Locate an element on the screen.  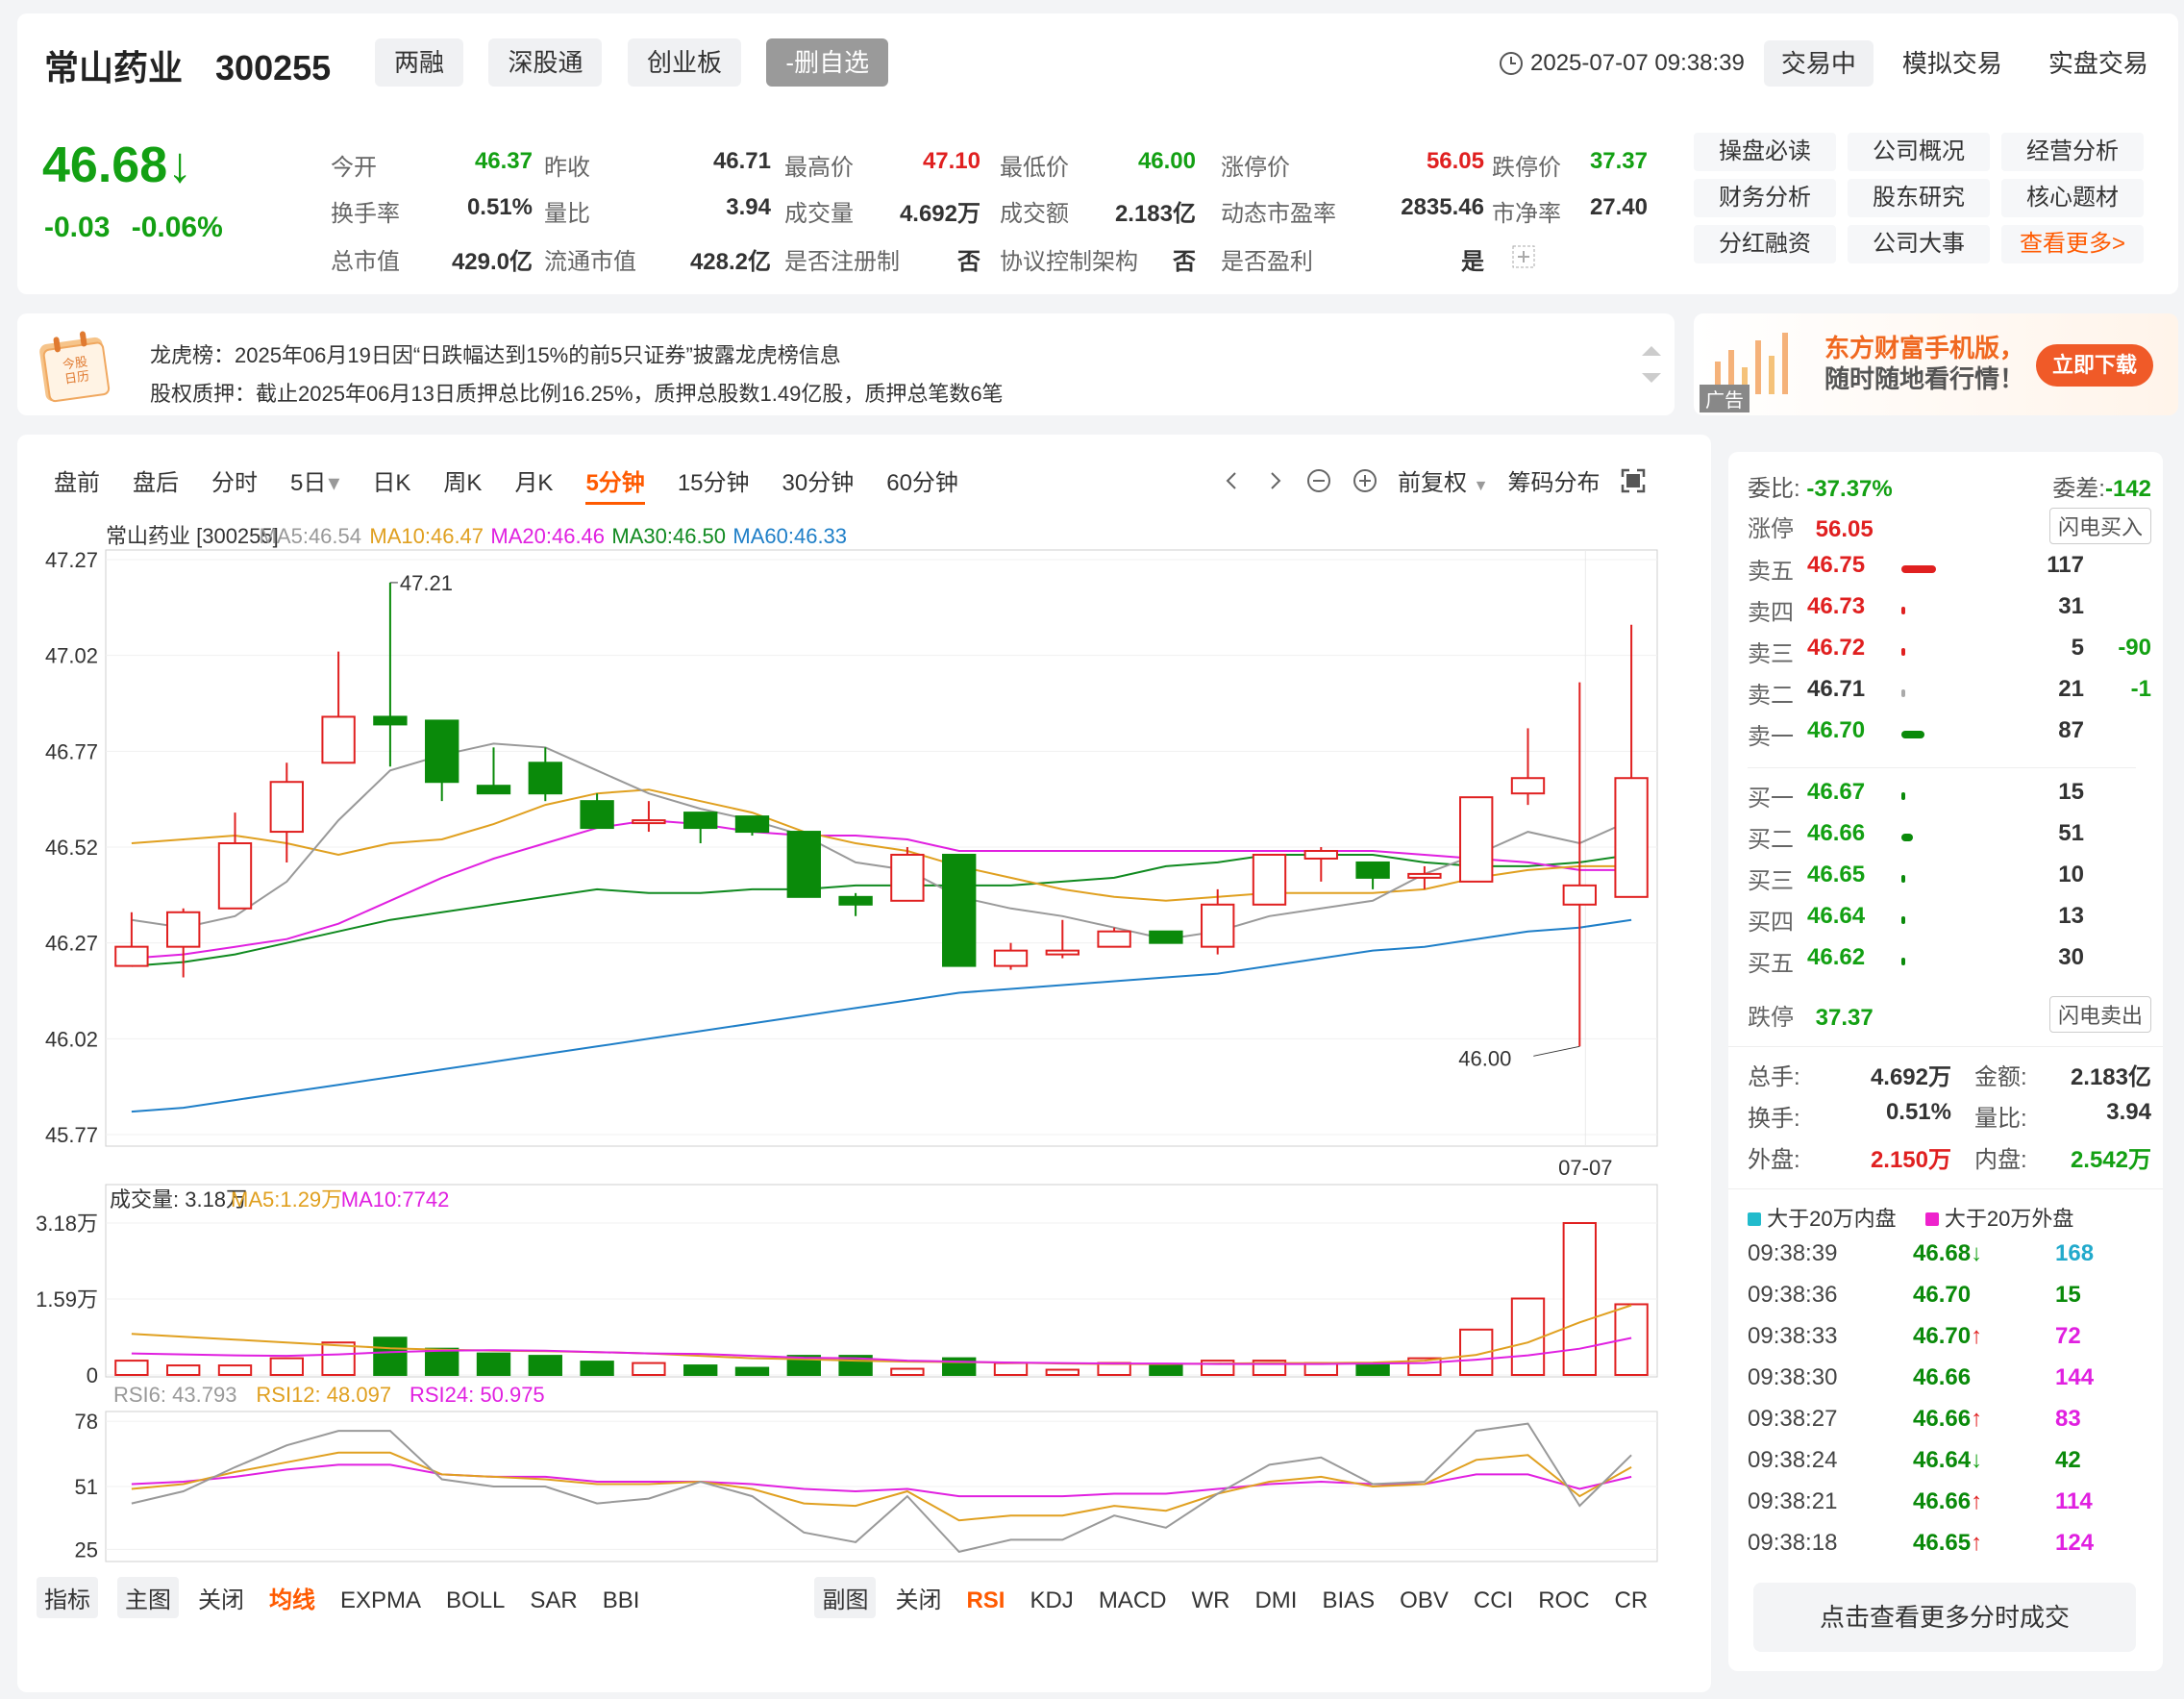
tag-chinext: 创业板 is located at coordinates (684, 62).